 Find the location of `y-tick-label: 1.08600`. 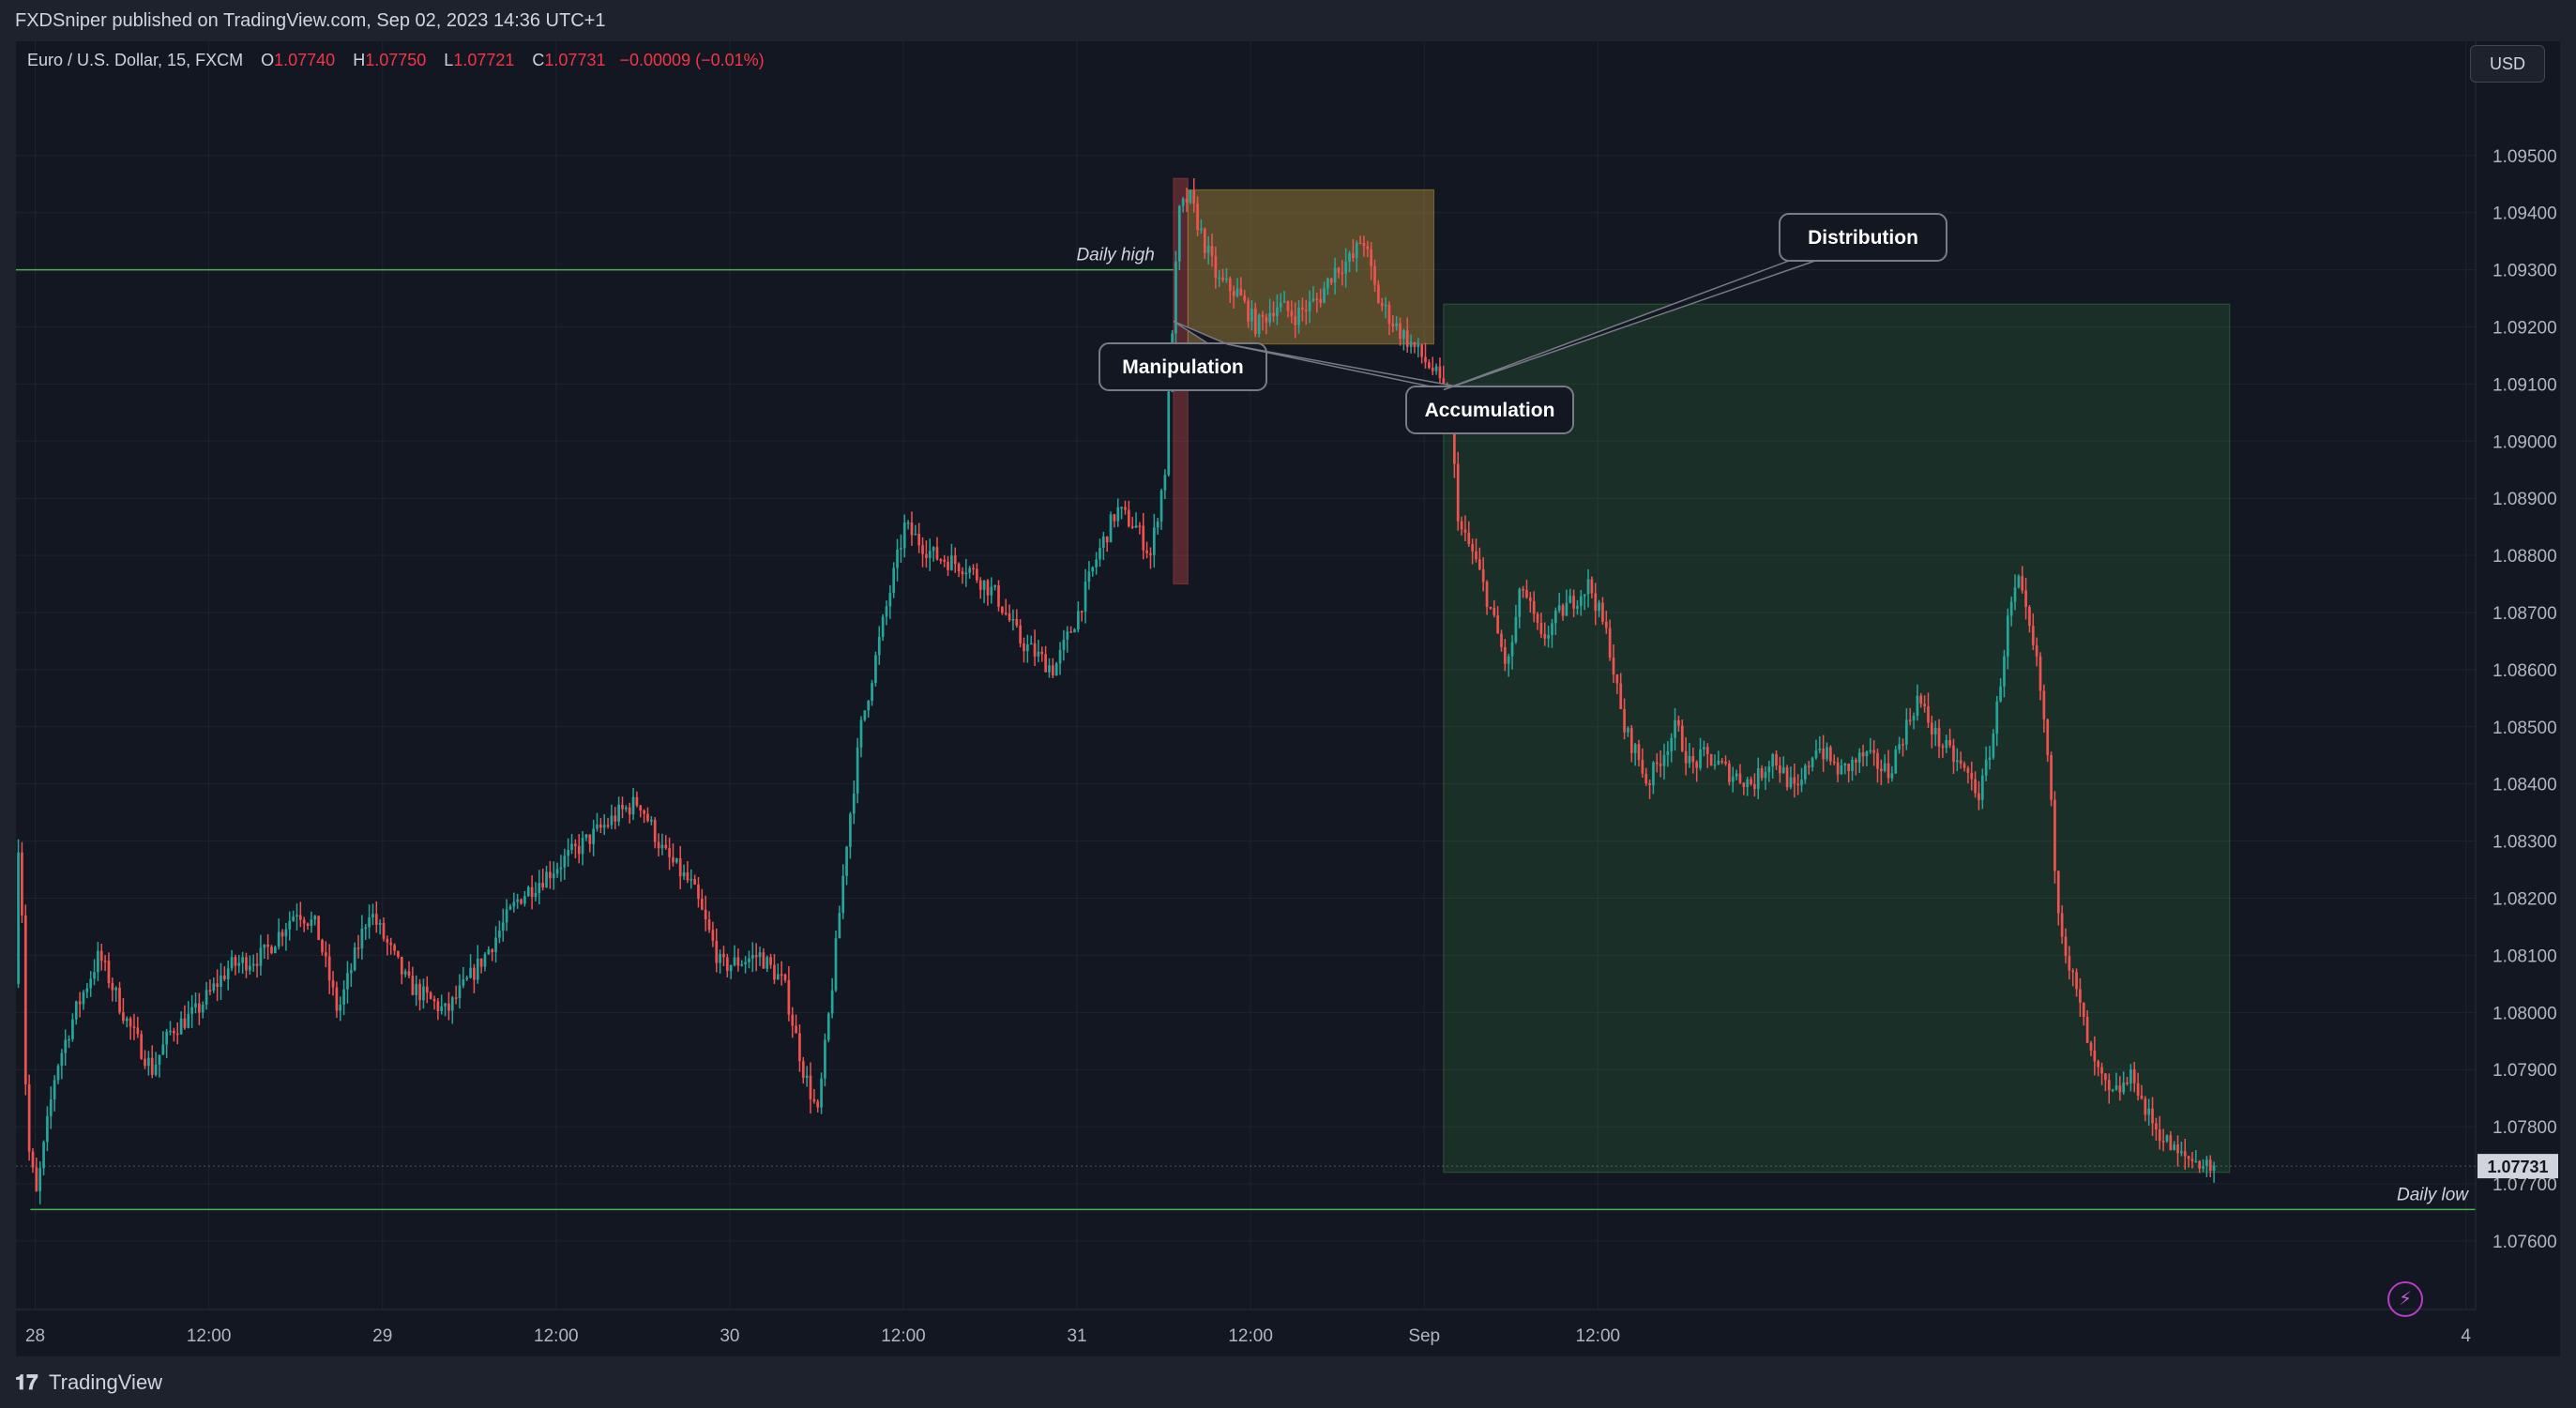

y-tick-label: 1.08600 is located at coordinates (2525, 671).